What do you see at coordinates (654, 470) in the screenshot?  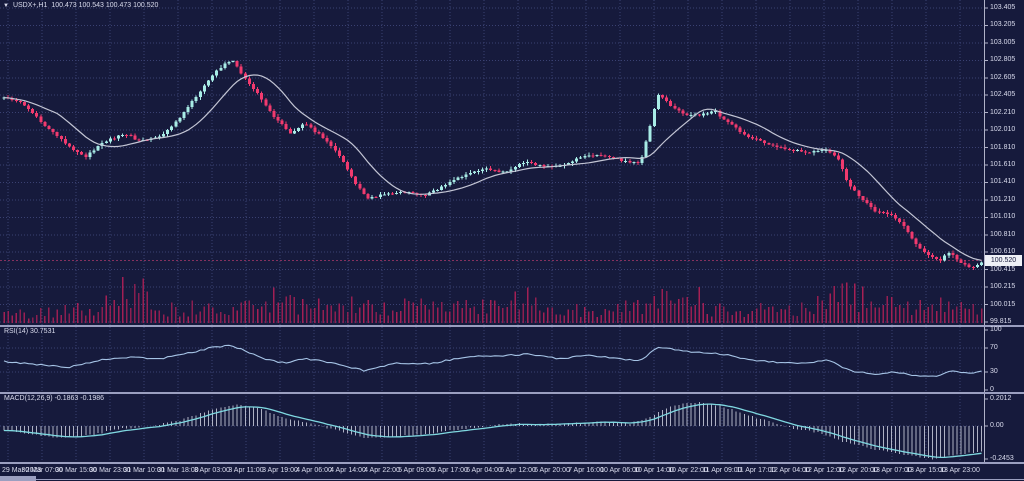 I see `time-axis-label: 10 Apr 14:00` at bounding box center [654, 470].